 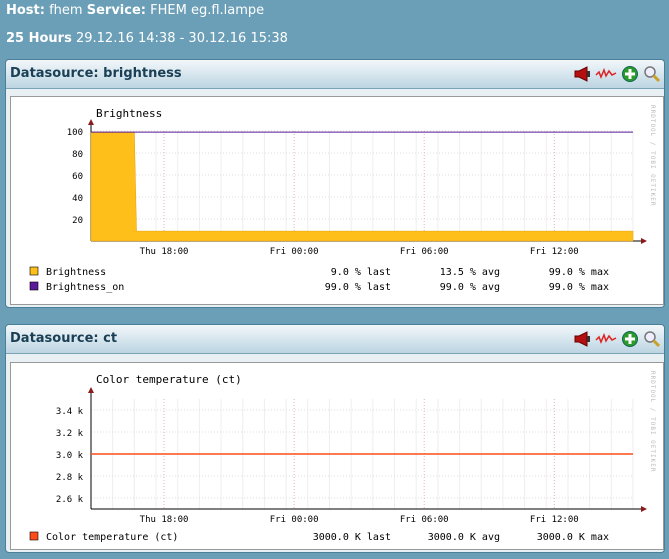 I want to click on y-tick-label: 2.6 k, so click(x=70, y=500).